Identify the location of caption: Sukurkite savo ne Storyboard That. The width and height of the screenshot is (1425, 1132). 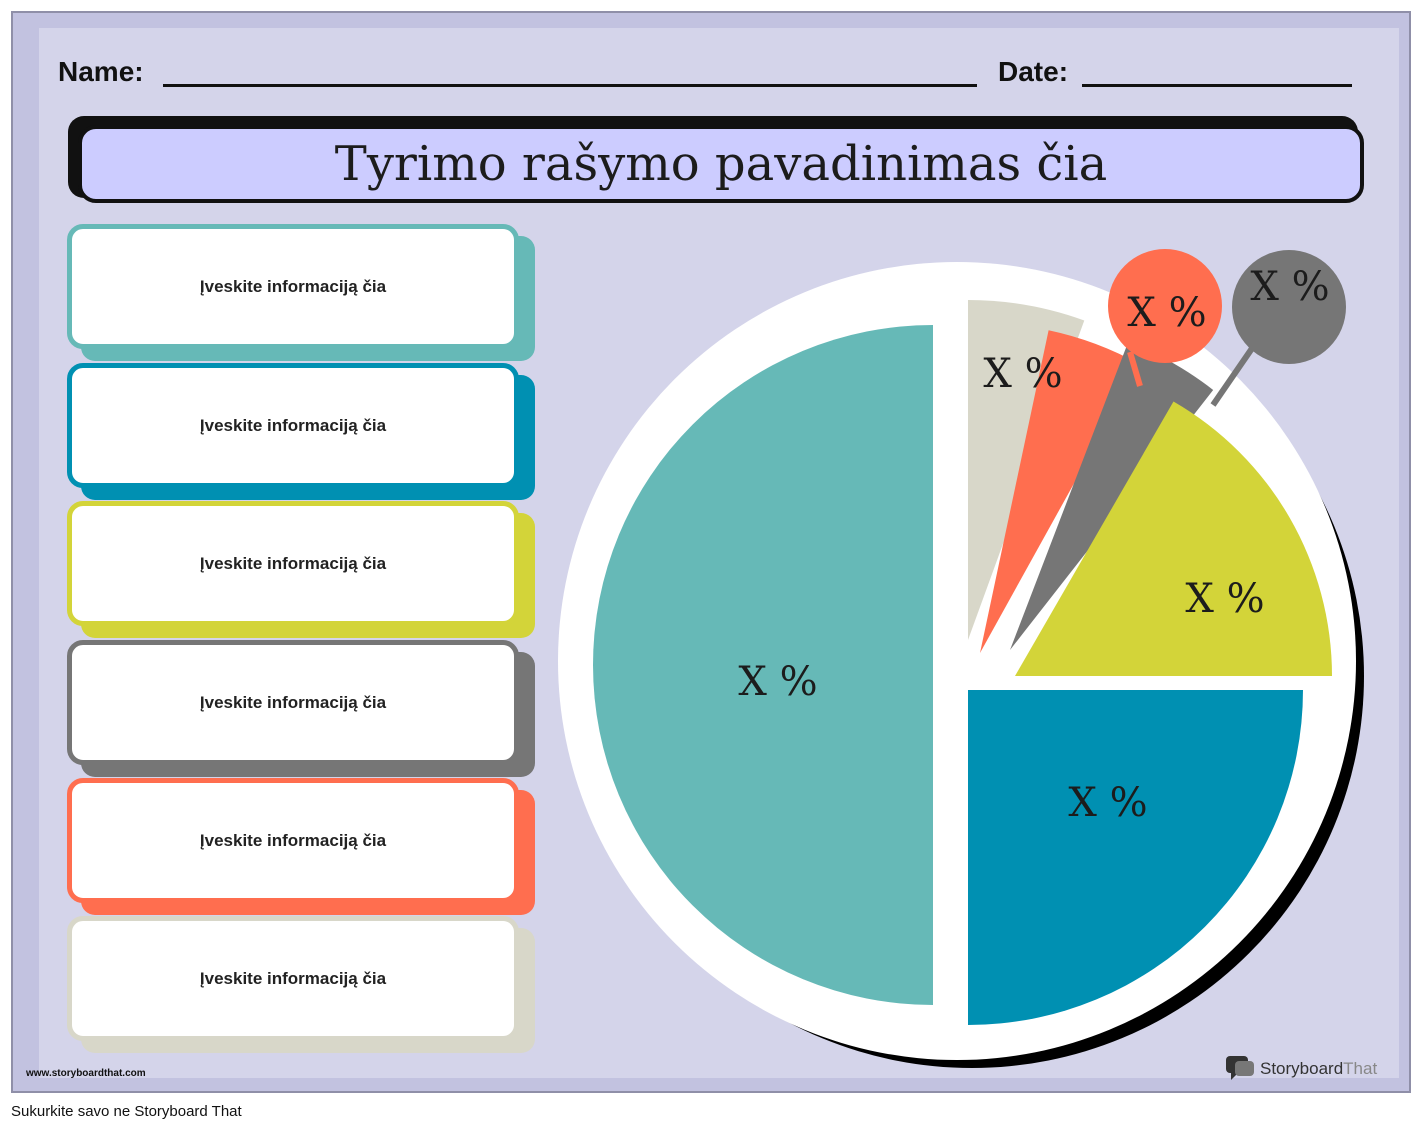
(126, 1111).